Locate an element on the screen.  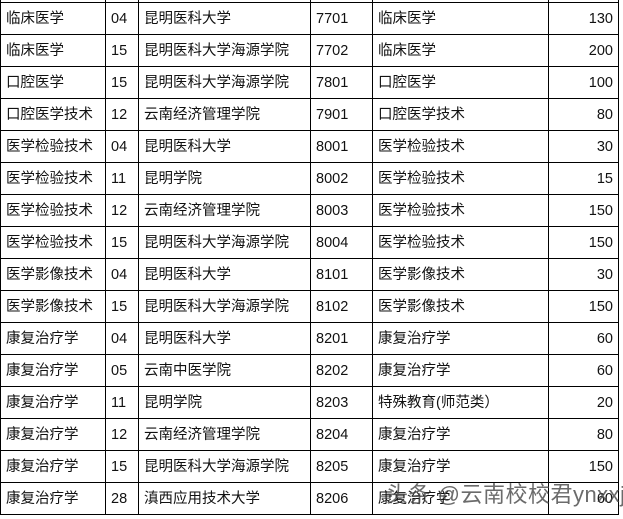
cell-major-name: 口腔医学技术 is located at coordinates (460, 114).